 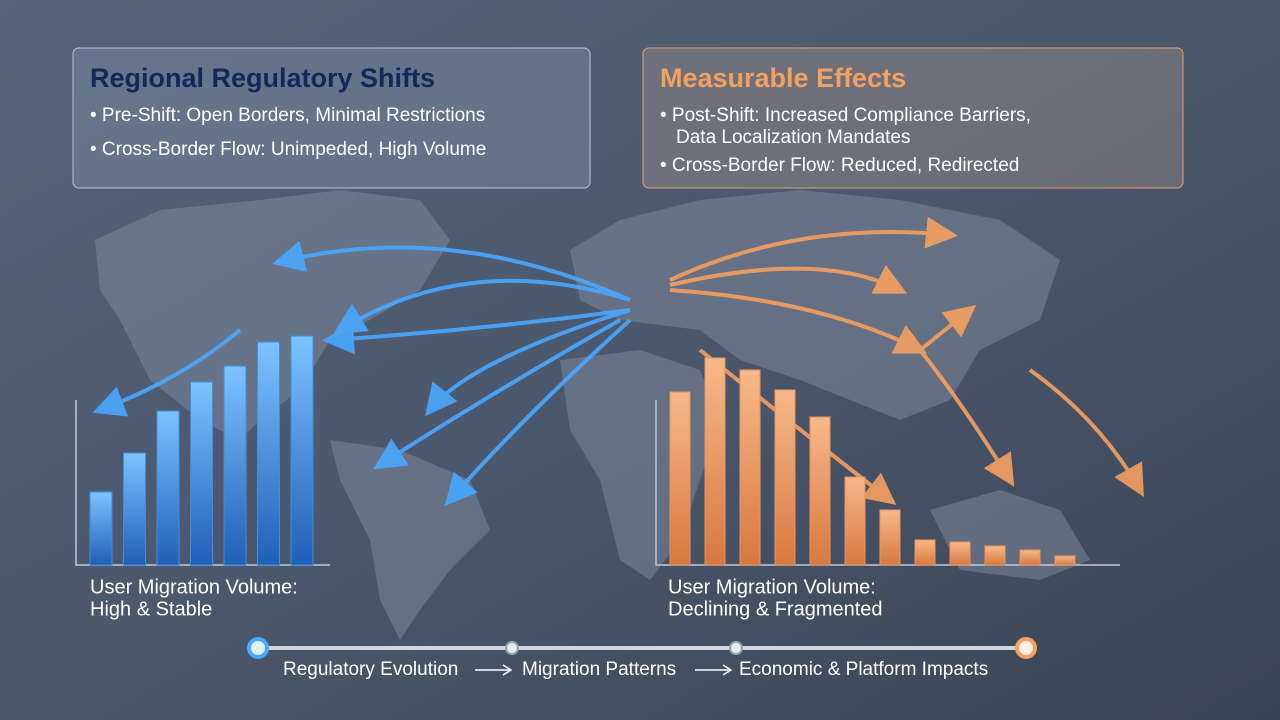 What do you see at coordinates (262, 78) in the screenshot?
I see `panel-title: Regional Regulatory Shifts` at bounding box center [262, 78].